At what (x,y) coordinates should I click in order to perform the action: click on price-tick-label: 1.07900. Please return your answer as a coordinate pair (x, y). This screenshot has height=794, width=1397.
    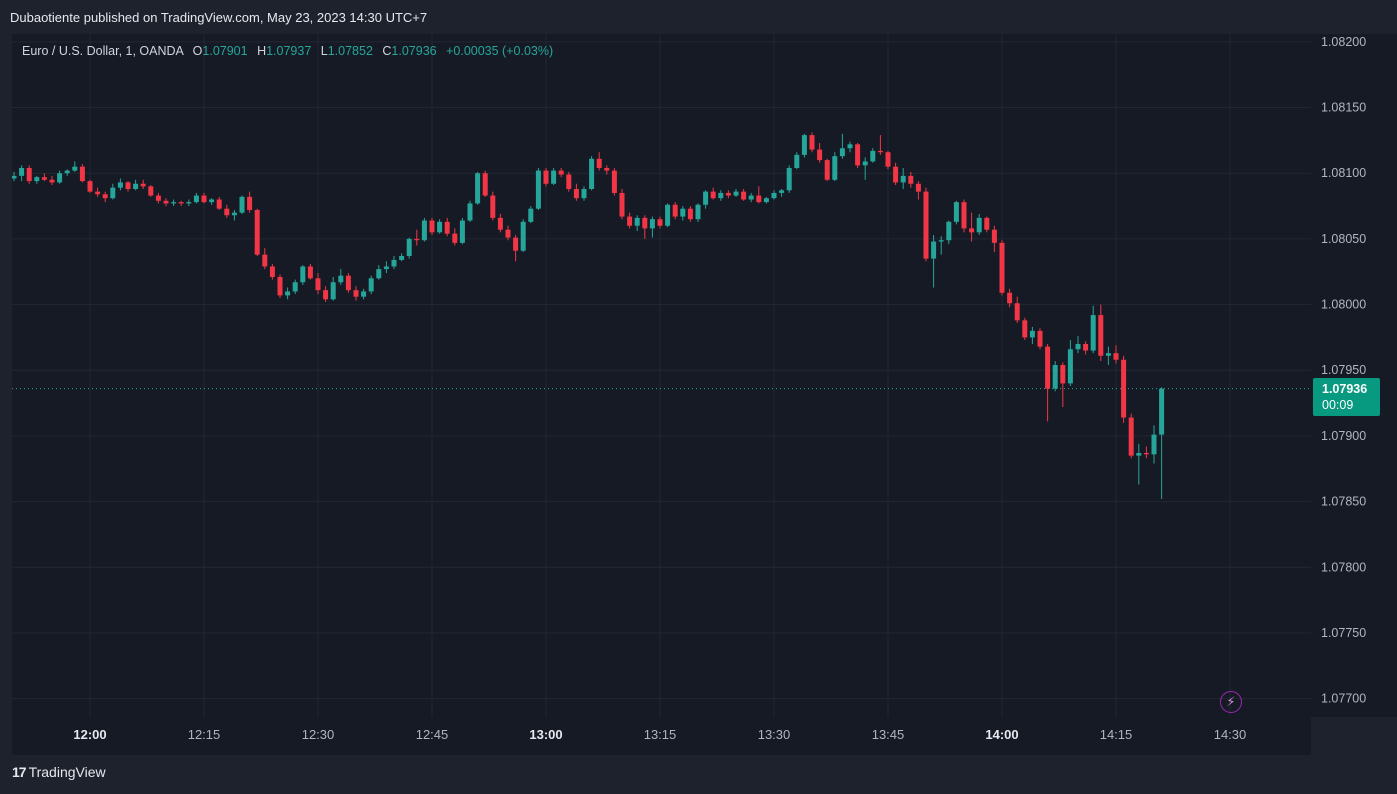
    Looking at the image, I should click on (1343, 436).